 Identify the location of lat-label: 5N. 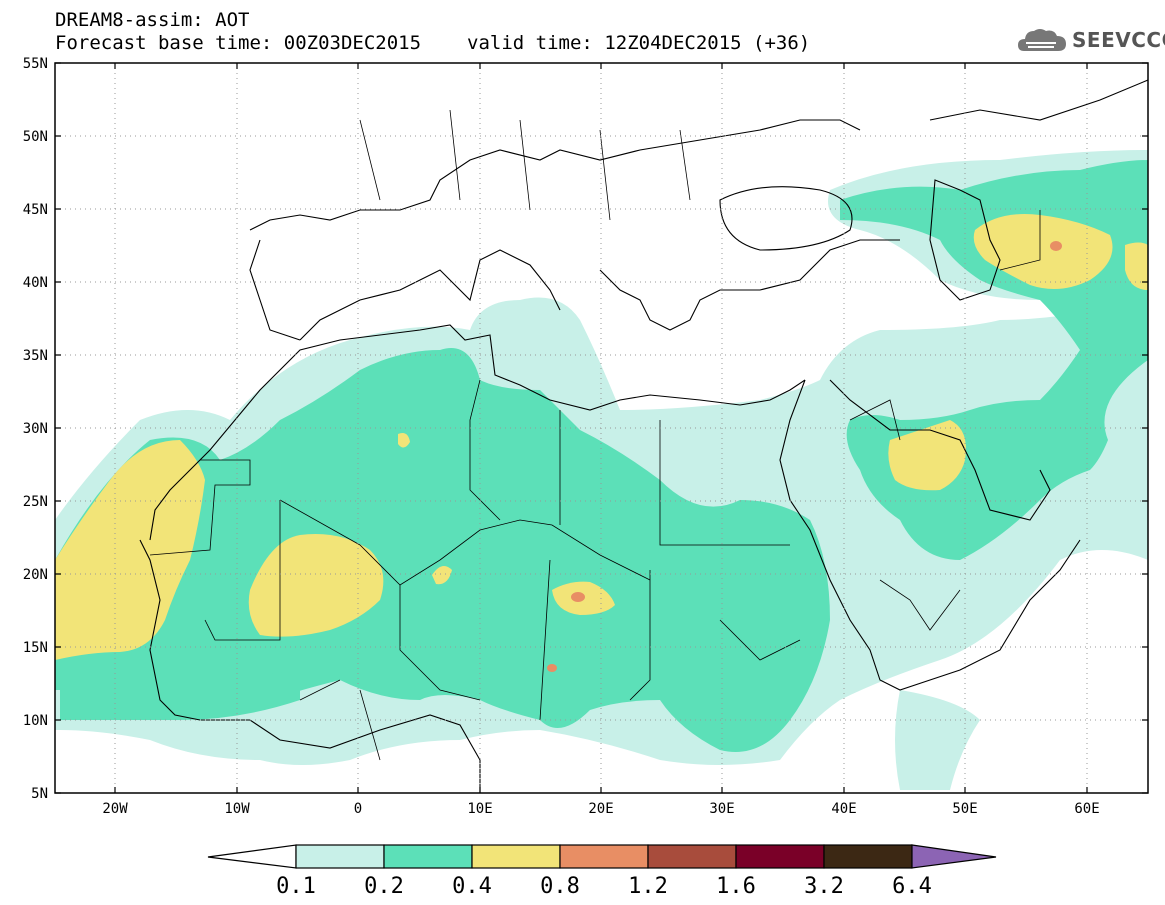
(39, 794).